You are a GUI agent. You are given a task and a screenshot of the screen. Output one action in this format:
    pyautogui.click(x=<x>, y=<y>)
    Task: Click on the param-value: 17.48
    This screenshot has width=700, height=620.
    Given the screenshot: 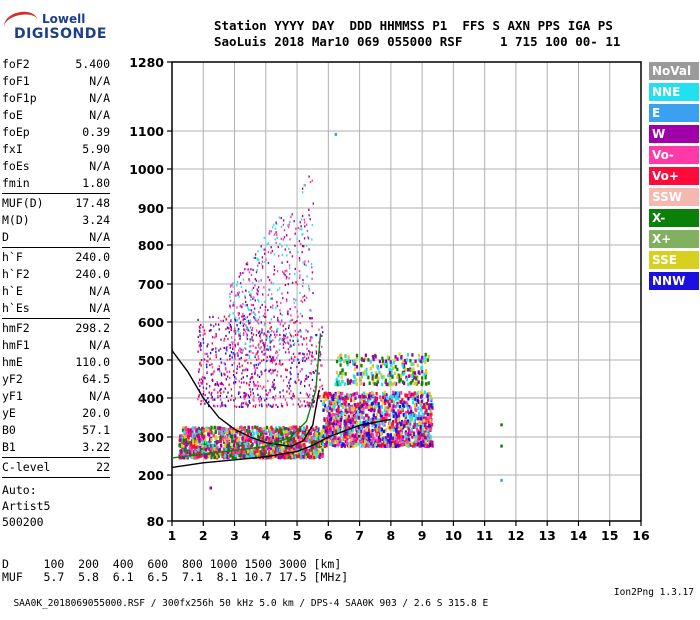 What is the action you would take?
    pyautogui.click(x=92, y=203)
    